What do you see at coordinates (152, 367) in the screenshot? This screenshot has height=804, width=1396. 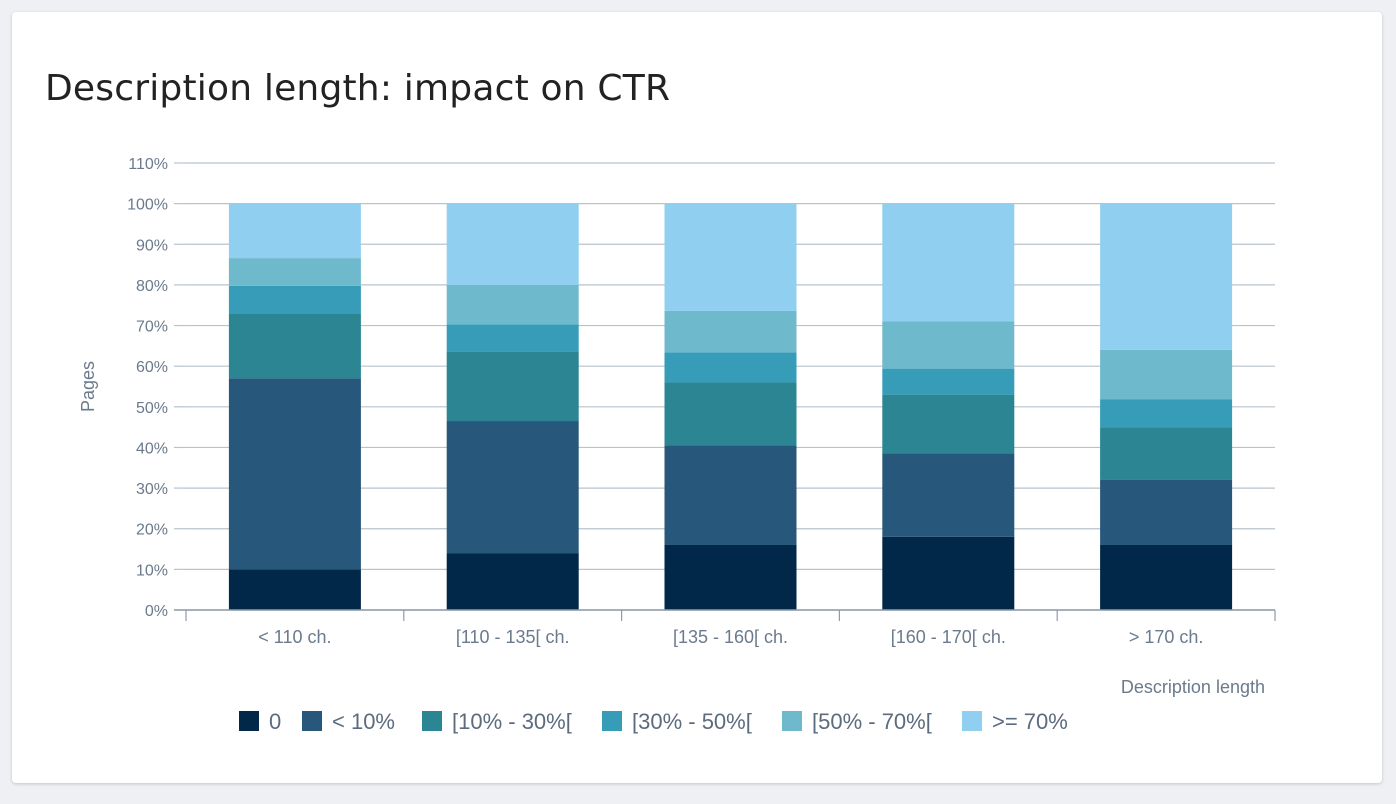 I see `y-tick-label: 60%` at bounding box center [152, 367].